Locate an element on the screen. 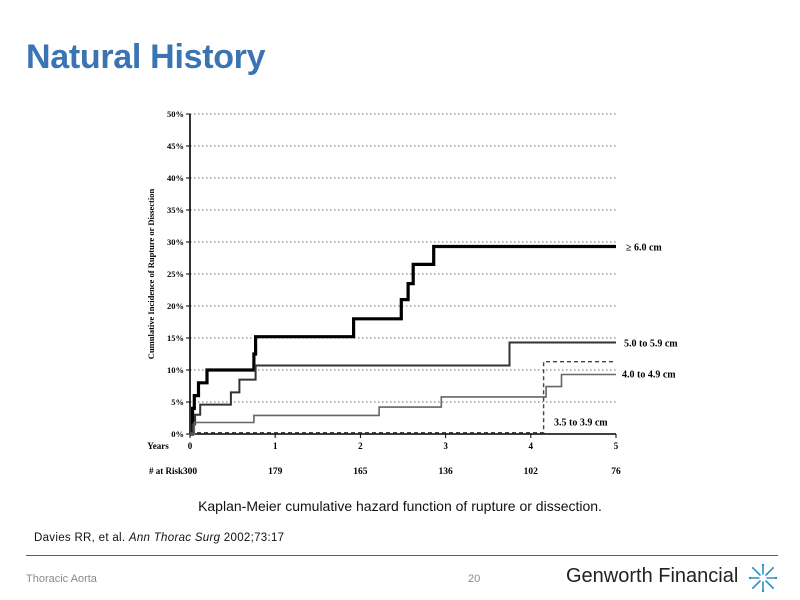 This screenshot has width=800, height=600. at-risk-label: # at Risk is located at coordinates (166, 471).